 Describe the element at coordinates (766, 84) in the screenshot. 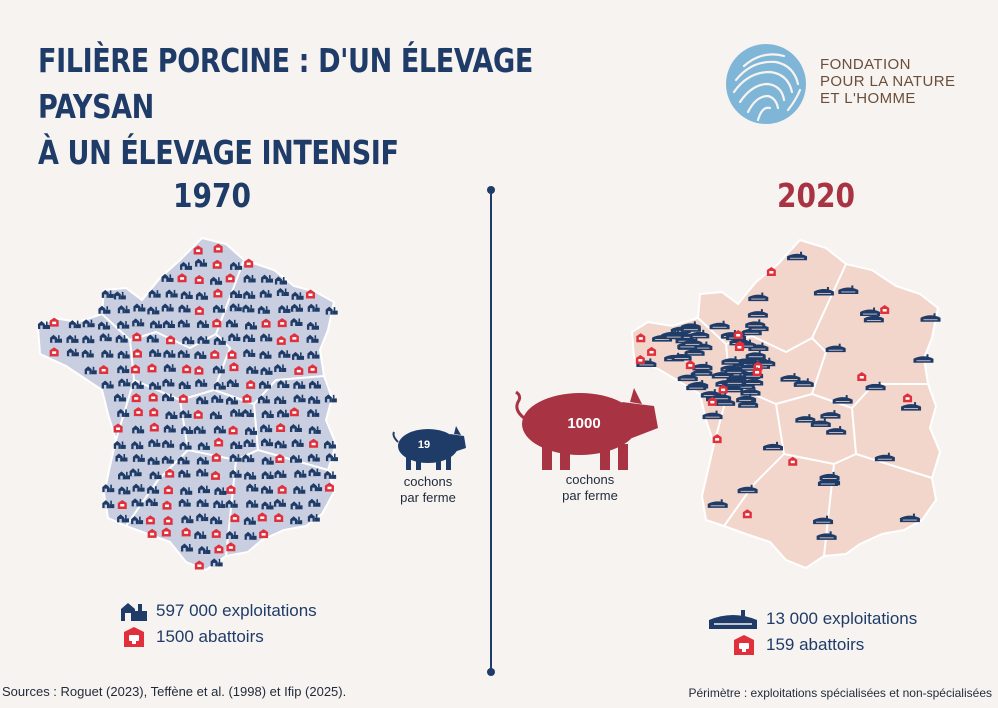

I see `fingerprint-globe-icon` at that location.